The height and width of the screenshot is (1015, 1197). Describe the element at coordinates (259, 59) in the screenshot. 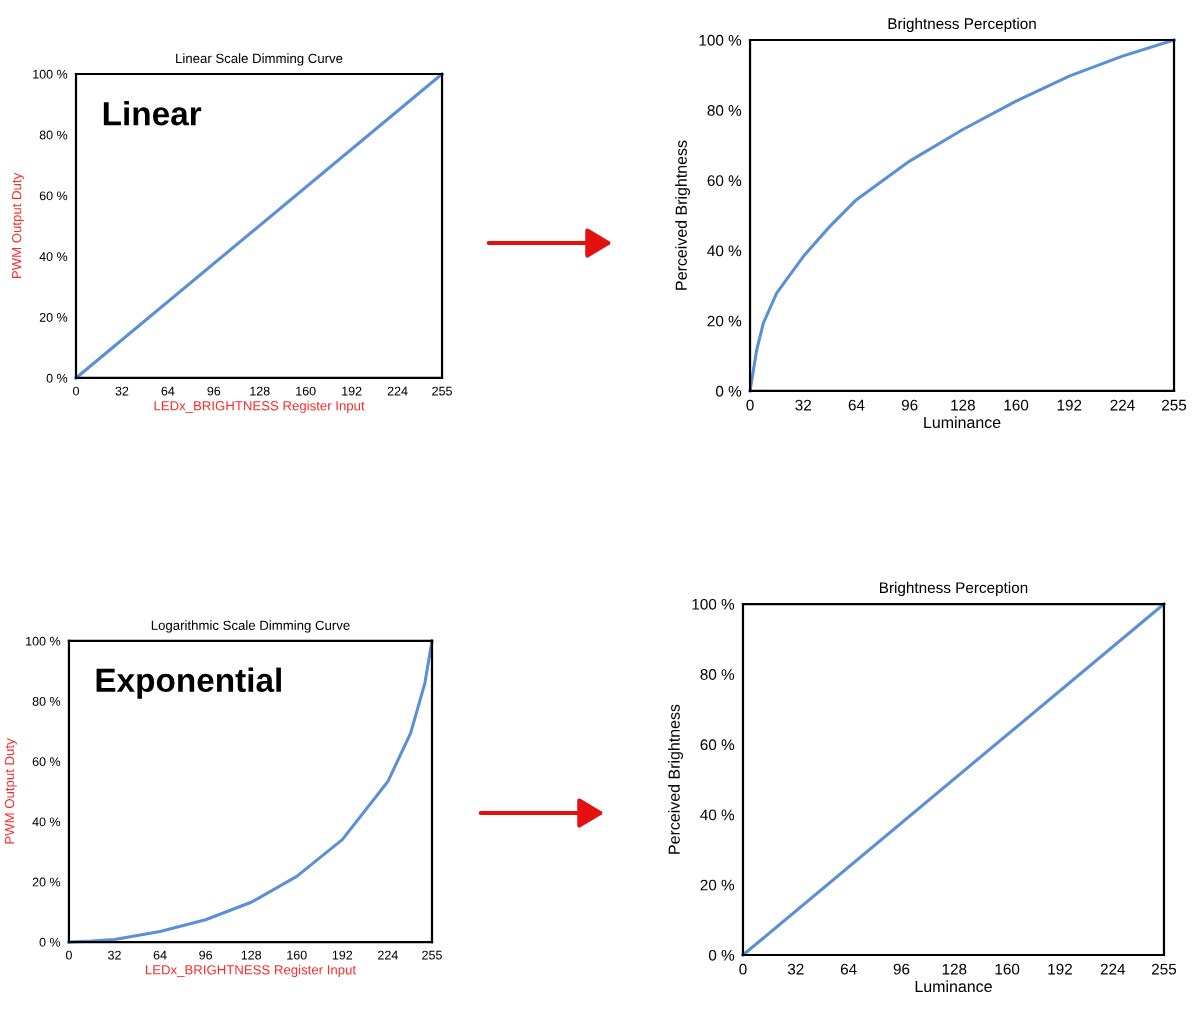

I see `chart-title: Linear Scale Dimming Curve` at that location.